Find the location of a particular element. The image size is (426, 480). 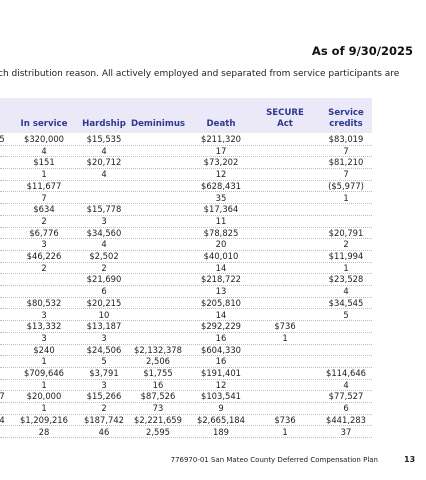

table-cell: $34,545 is located at coordinates (346, 302).